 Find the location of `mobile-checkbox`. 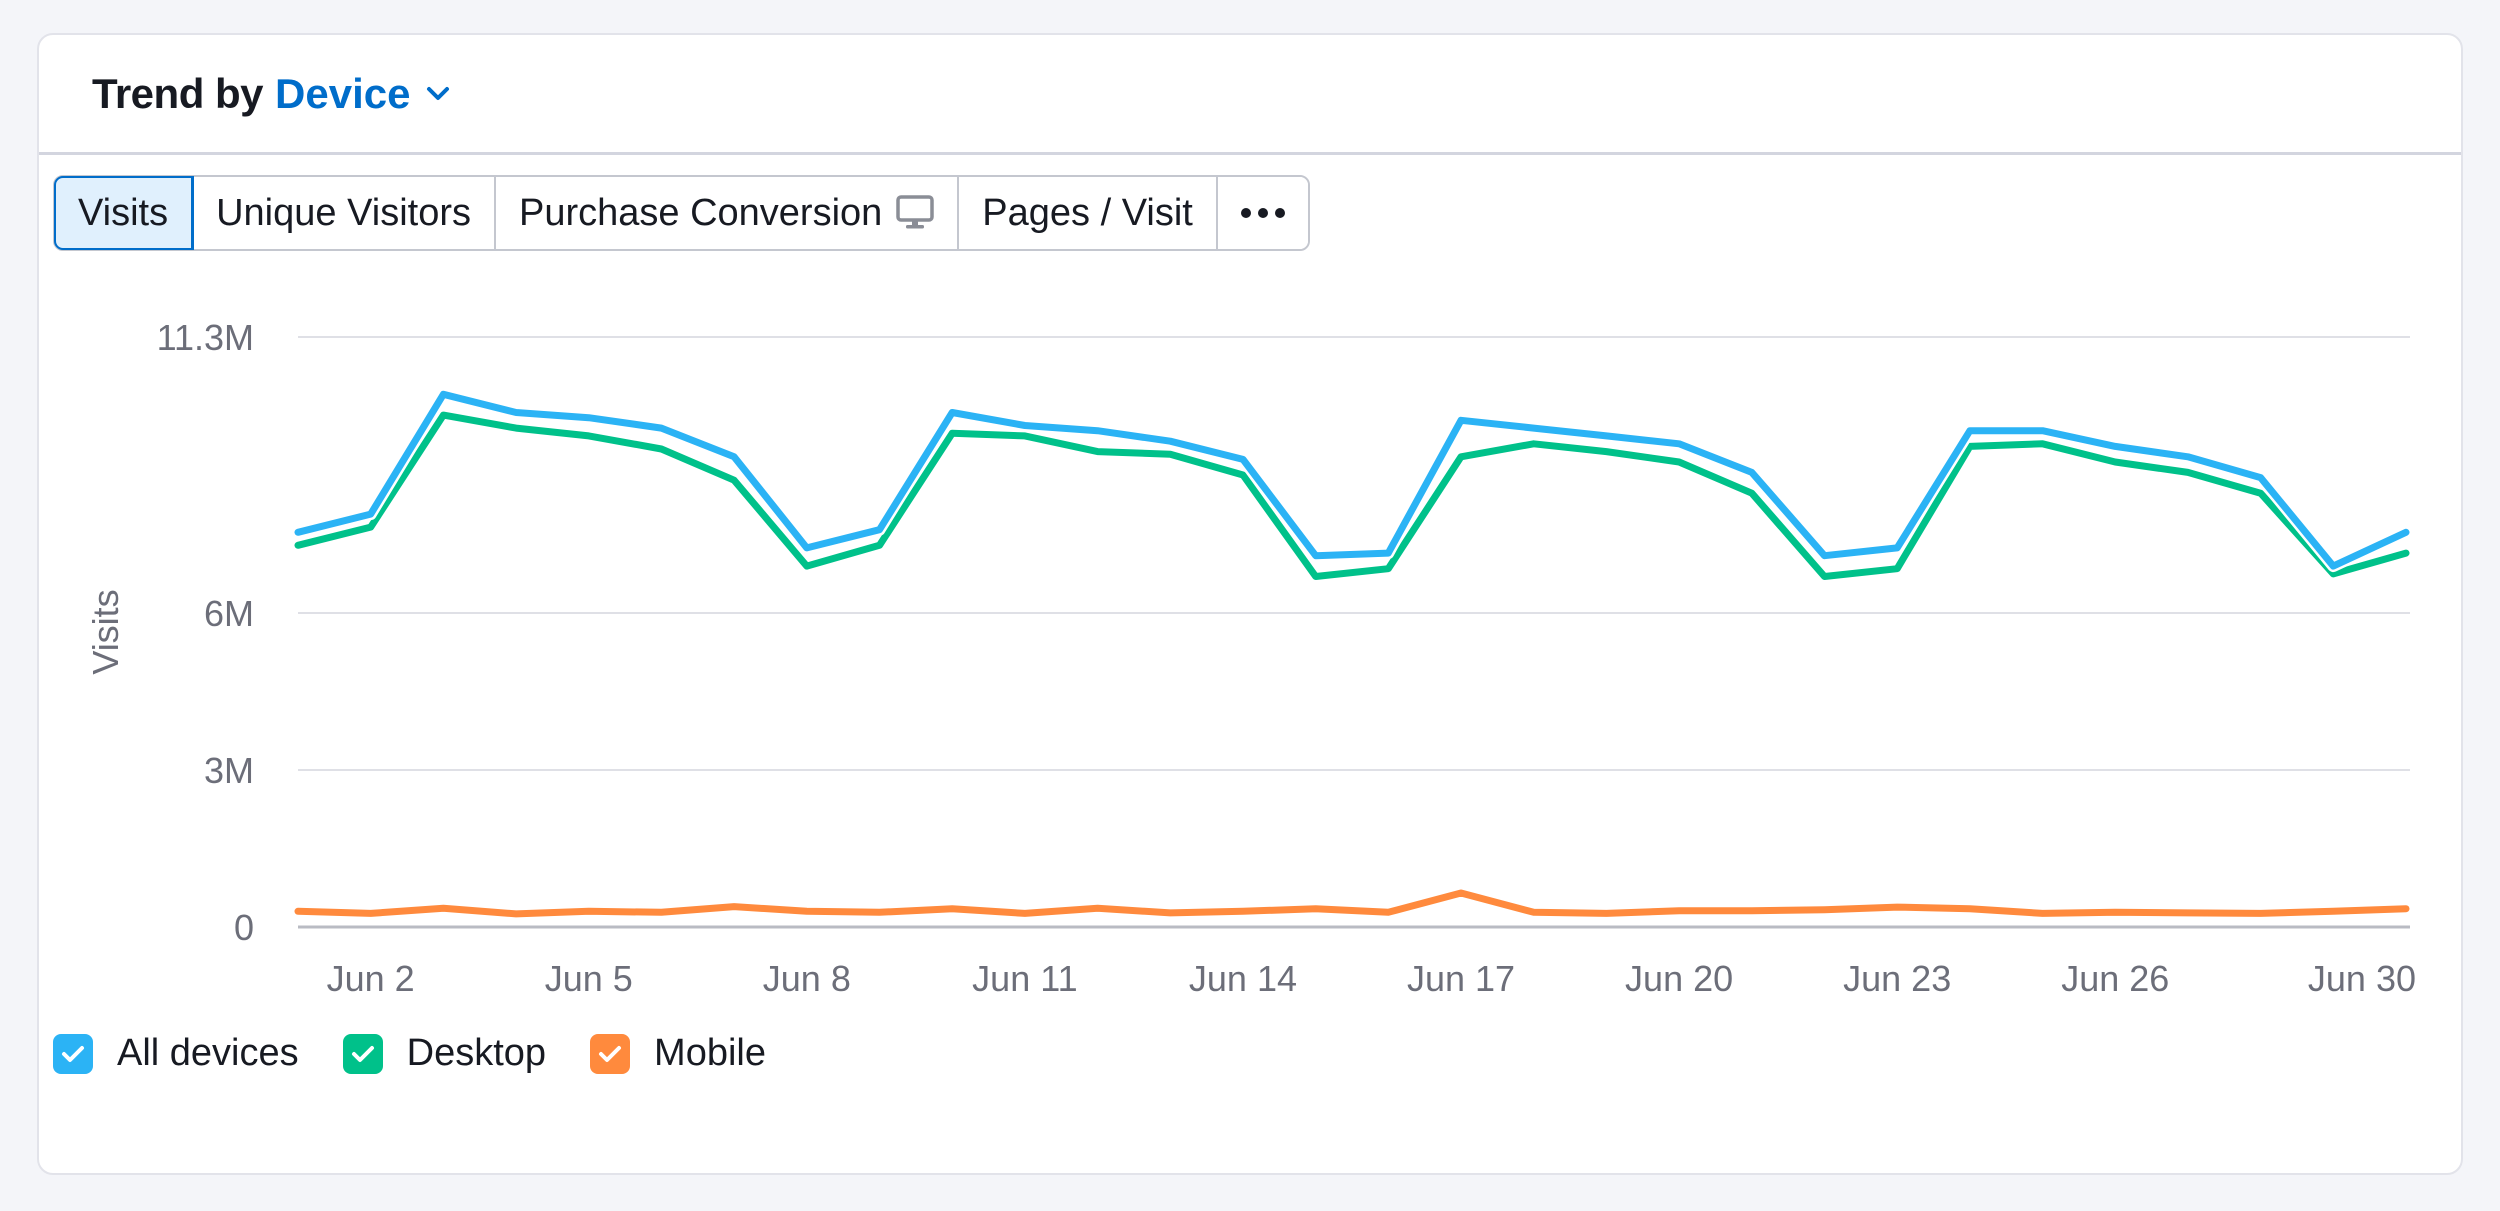

mobile-checkbox is located at coordinates (610, 1053).